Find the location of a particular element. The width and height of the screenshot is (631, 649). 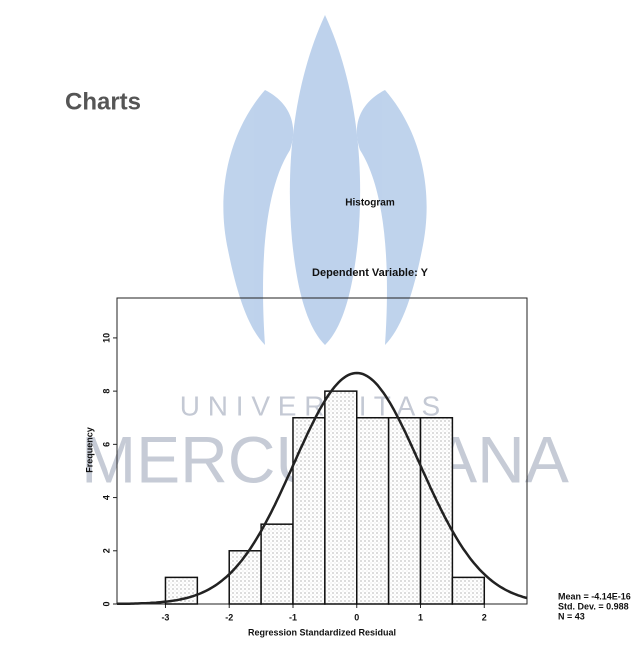

x-tick-label: 1 is located at coordinates (420, 617).